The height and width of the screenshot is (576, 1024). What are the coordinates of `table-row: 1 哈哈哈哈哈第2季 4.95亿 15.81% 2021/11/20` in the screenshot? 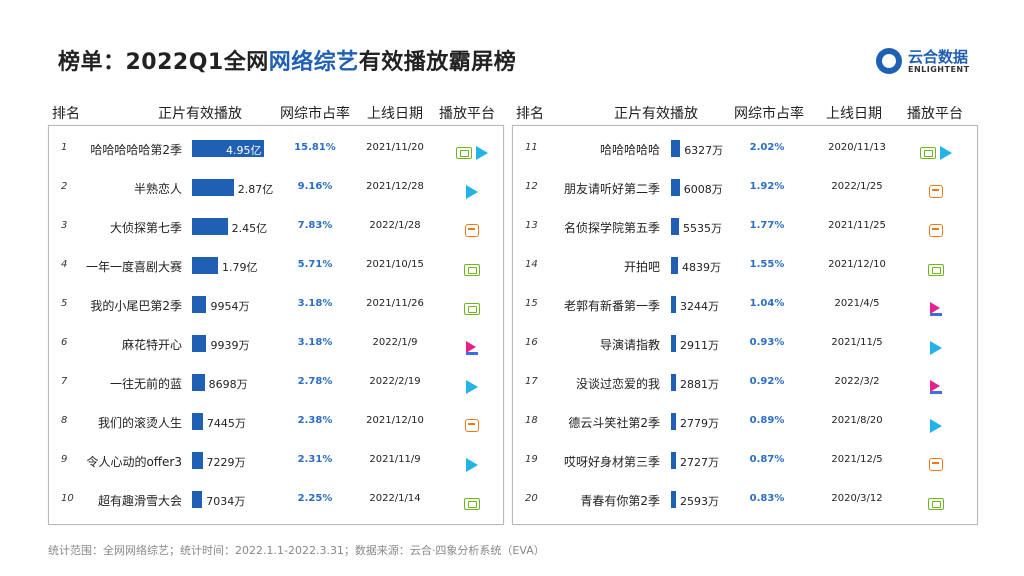 It's located at (276, 149).